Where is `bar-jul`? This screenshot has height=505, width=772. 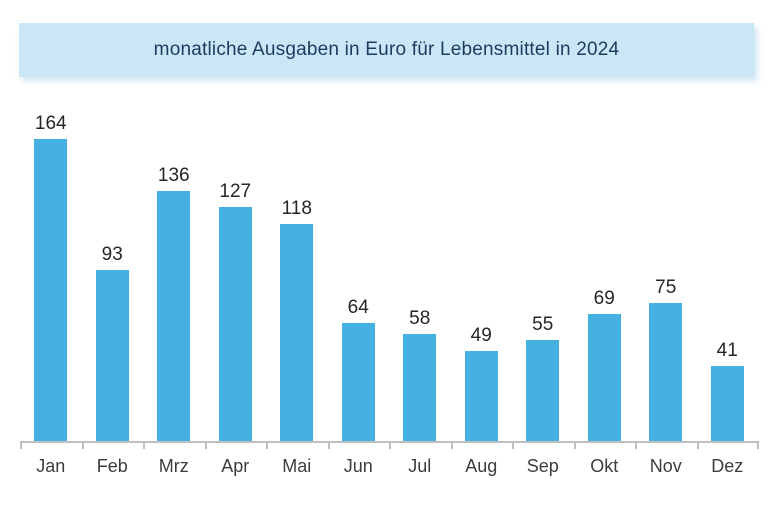 bar-jul is located at coordinates (420, 387).